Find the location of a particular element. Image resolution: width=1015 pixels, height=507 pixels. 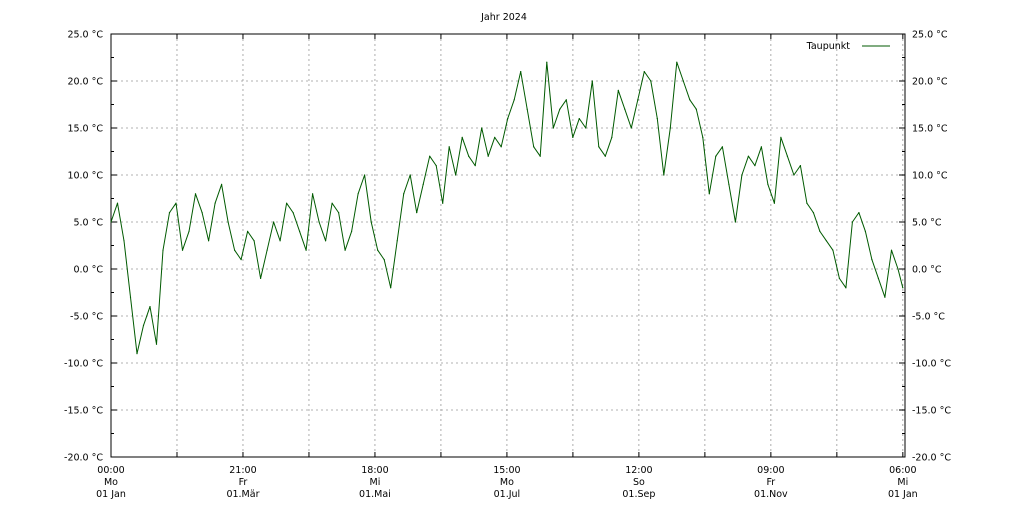

x-tick-label-date: 01.Jul is located at coordinates (507, 494).